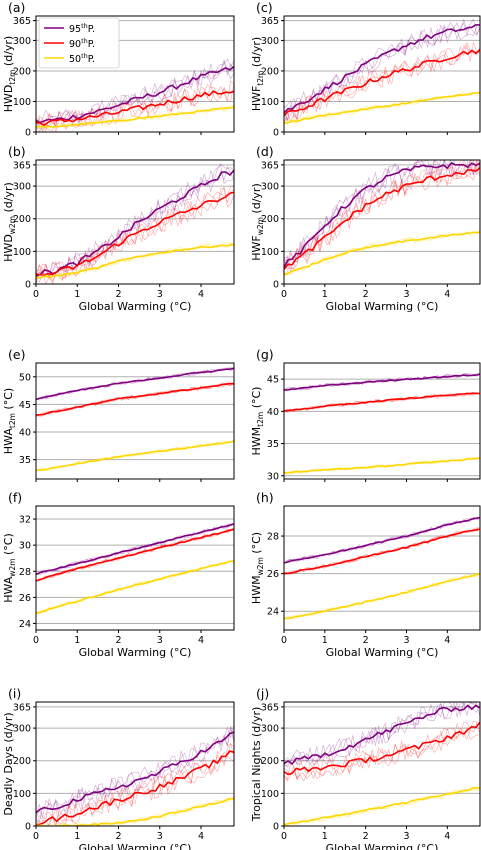 The height and width of the screenshot is (850, 481). What do you see at coordinates (14, 693) in the screenshot?
I see `panel-label: (i)` at bounding box center [14, 693].